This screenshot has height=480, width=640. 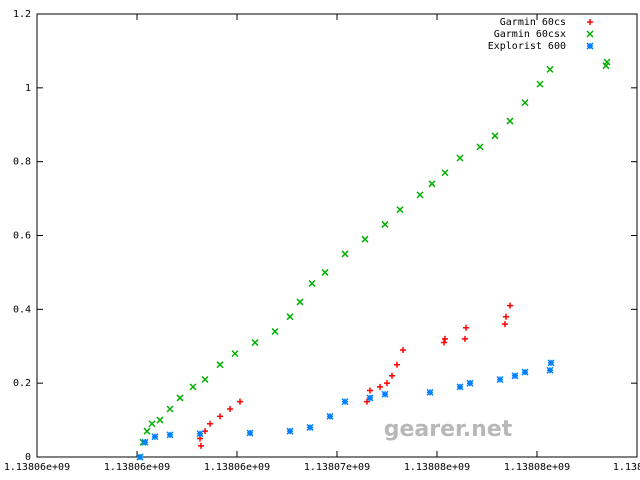 What do you see at coordinates (22, 14) in the screenshot?
I see `y-tick-label: 1.2` at bounding box center [22, 14].